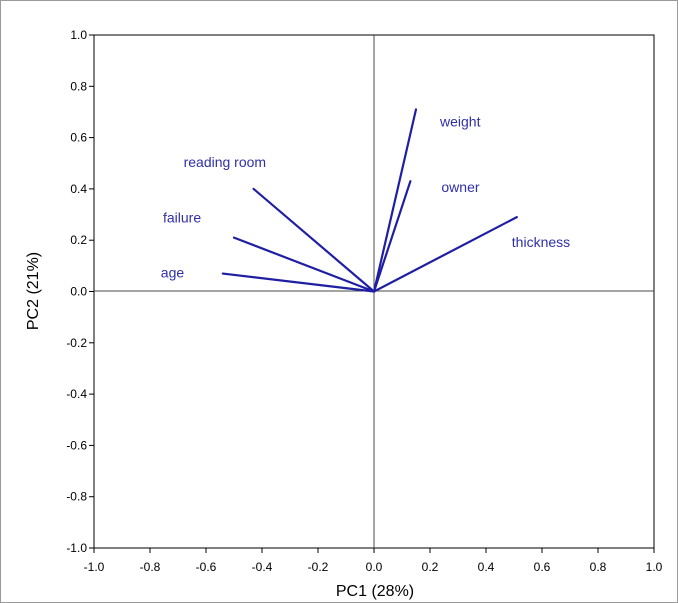  Describe the element at coordinates (78, 86) in the screenshot. I see `y-tick-label: 0.8` at that location.